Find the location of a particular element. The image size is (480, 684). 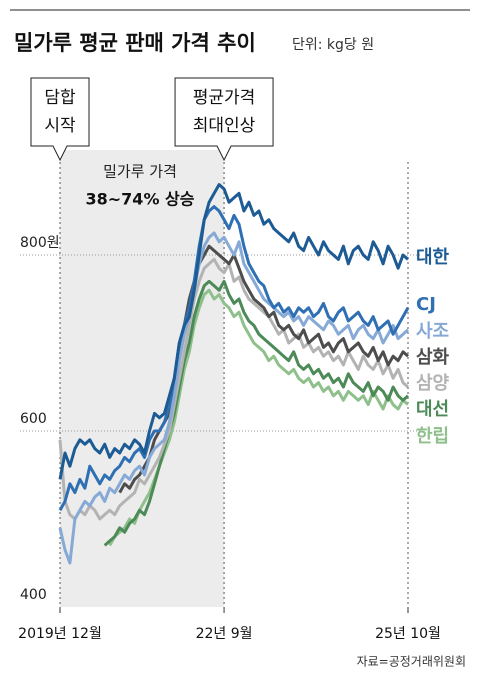

x-tick-label: 25년 10월 is located at coordinates (408, 634).